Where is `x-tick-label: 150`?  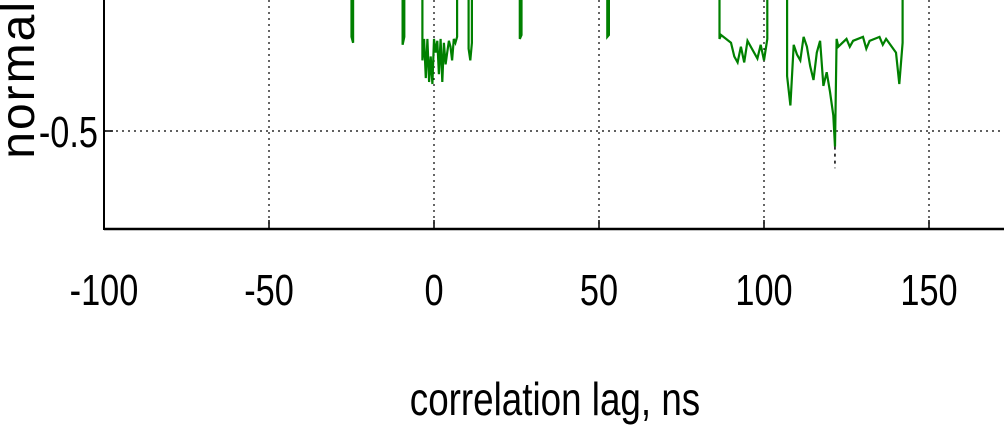 x-tick-label: 150 is located at coordinates (928, 290).